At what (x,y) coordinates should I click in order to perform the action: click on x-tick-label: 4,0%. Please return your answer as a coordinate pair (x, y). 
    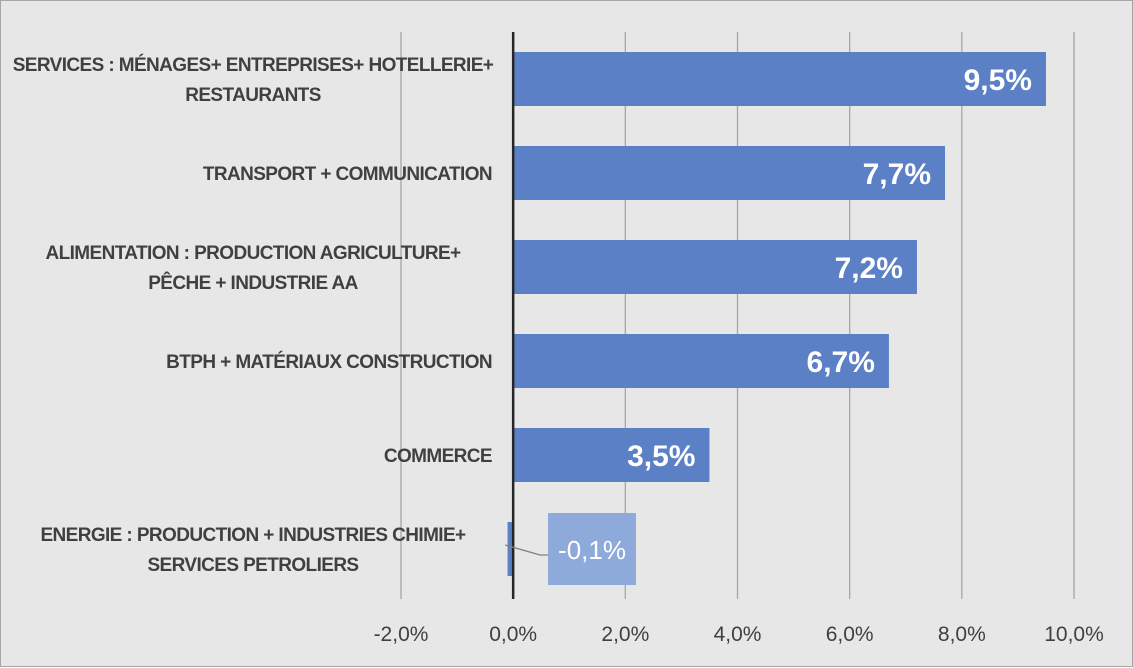
    Looking at the image, I should click on (738, 634).